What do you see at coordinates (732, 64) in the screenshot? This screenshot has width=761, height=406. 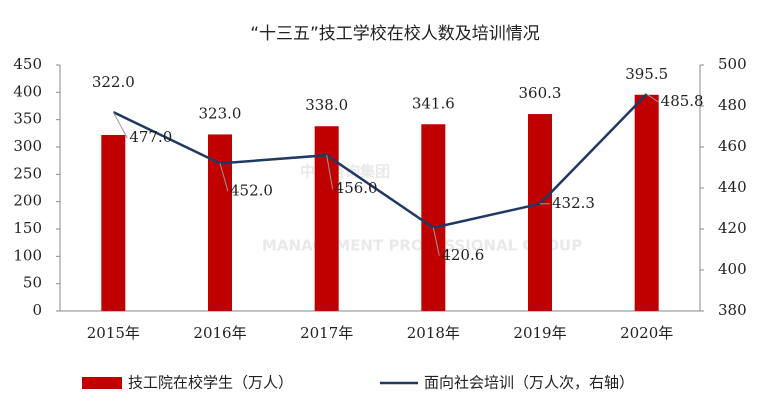 I see `y2-tick-label: 500` at bounding box center [732, 64].